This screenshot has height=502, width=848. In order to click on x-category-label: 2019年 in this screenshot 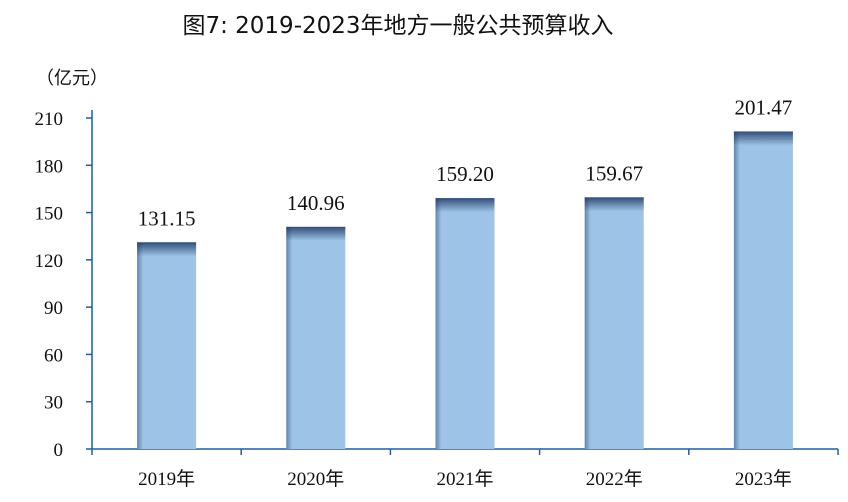, I will do `click(166, 479)`.